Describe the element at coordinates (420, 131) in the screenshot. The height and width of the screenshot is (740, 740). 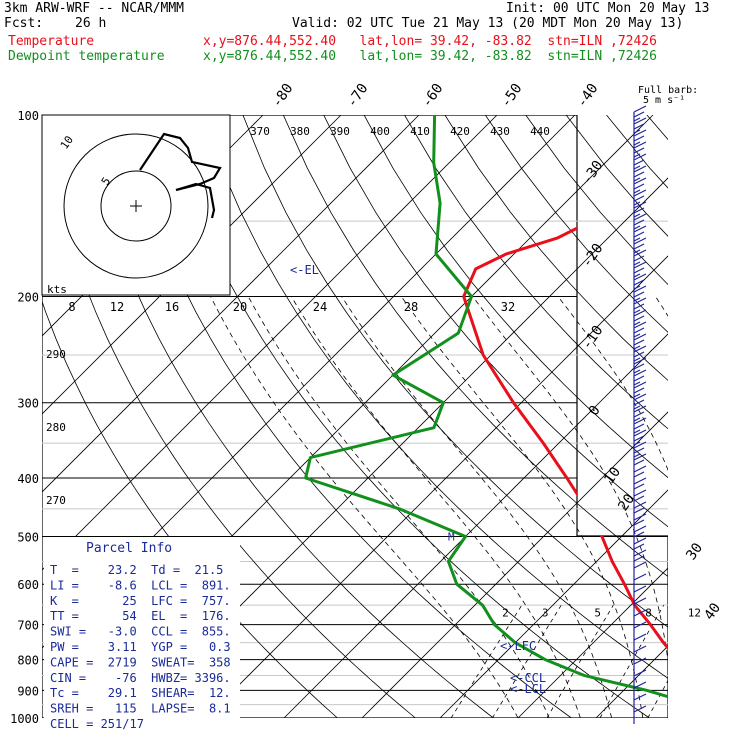
I see `theta-label: 410` at that location.